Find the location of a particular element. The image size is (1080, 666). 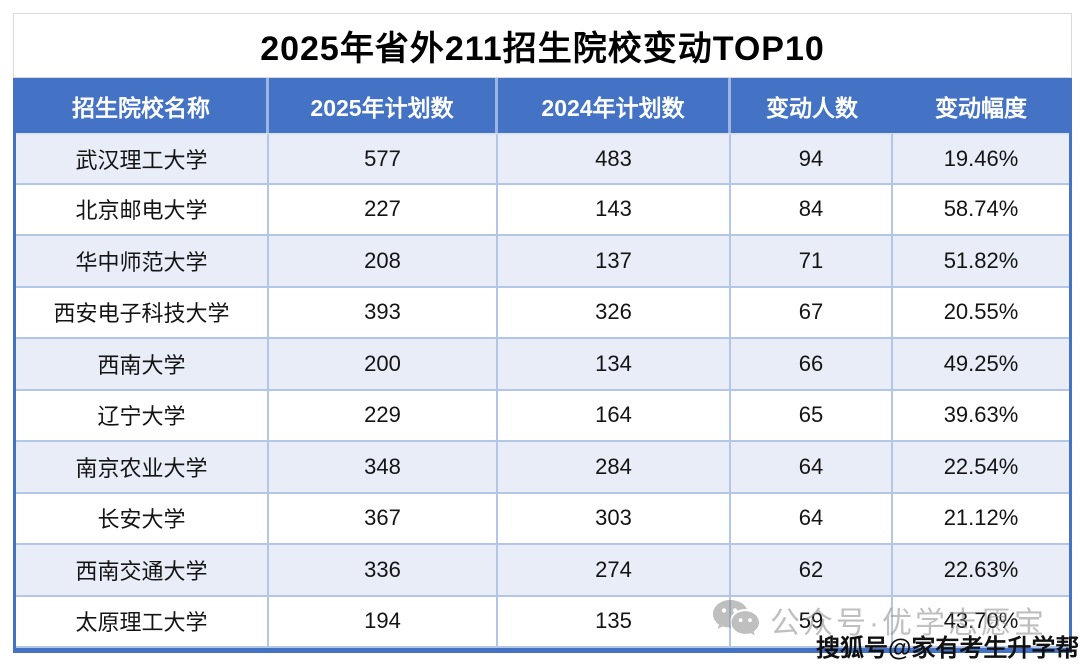

table-cell-change_rate: 43.70% is located at coordinates (981, 622).